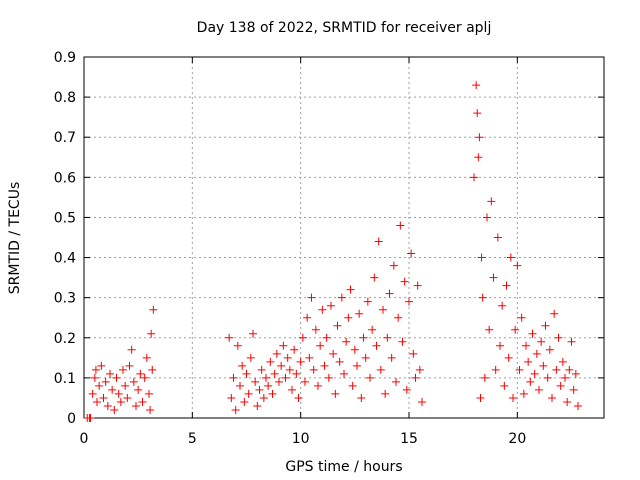  I want to click on x-tick-label: 15, so click(409, 439).